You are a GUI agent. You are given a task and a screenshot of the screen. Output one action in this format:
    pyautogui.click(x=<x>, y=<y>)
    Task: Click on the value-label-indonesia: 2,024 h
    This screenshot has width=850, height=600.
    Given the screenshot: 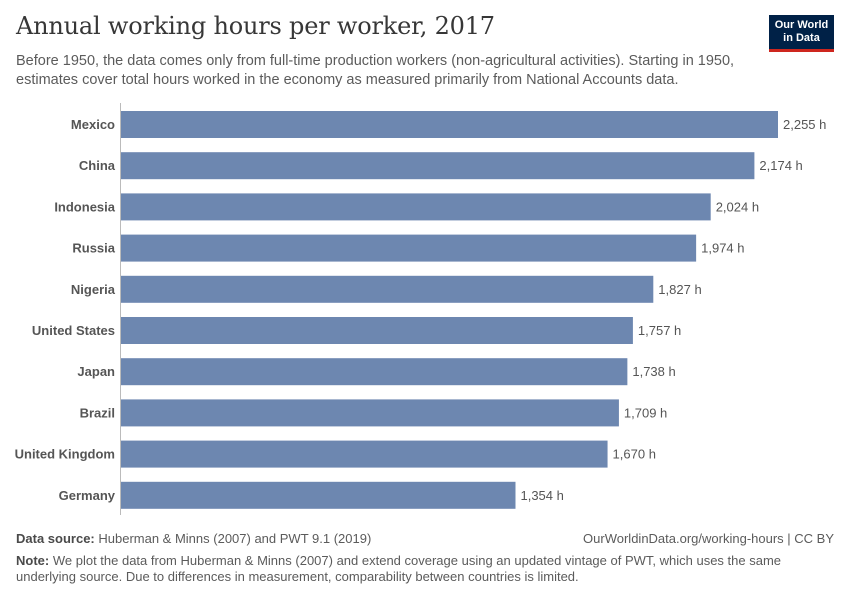 What is the action you would take?
    pyautogui.click(x=737, y=206)
    